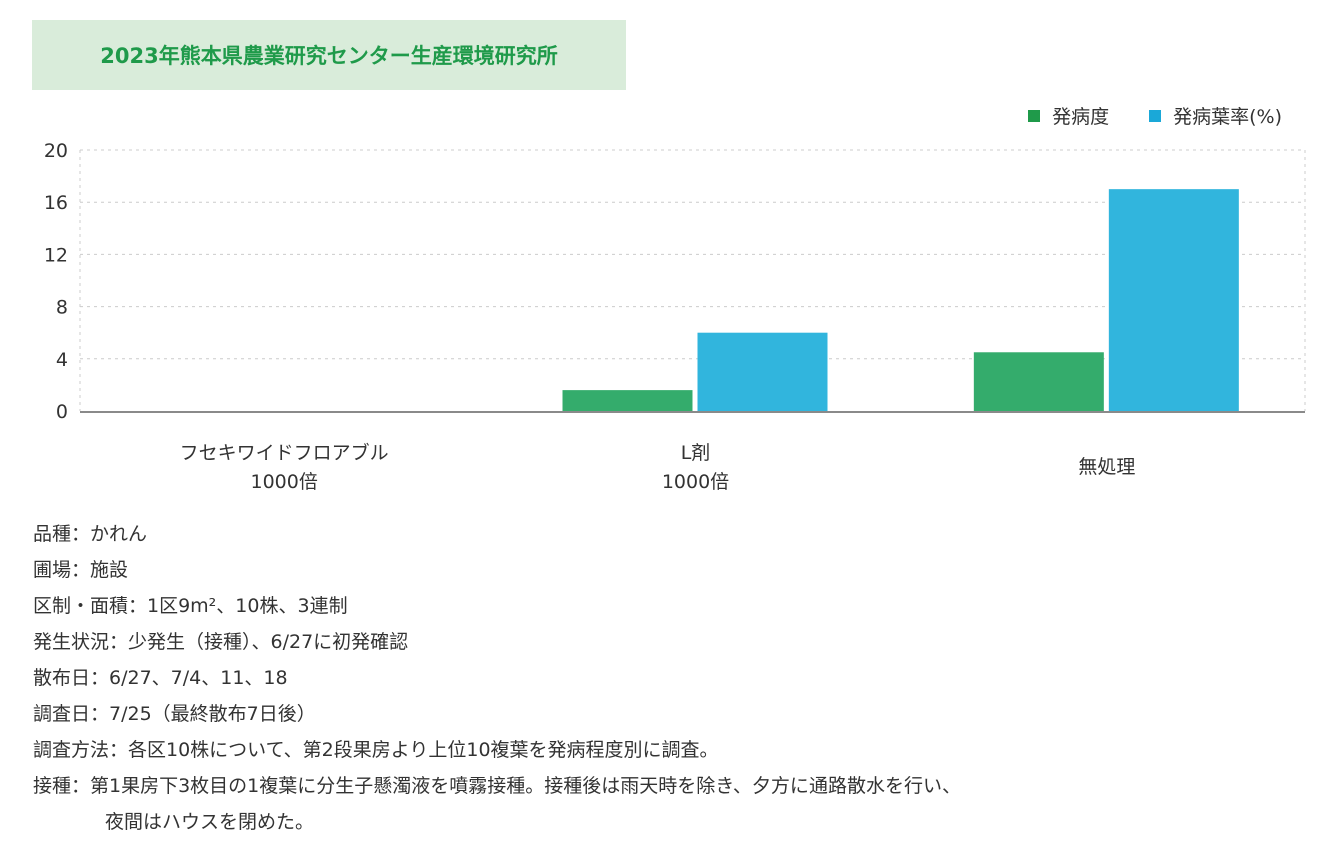 The width and height of the screenshot is (1338, 868). What do you see at coordinates (376, 750) in the screenshot?
I see `note-line: 調査方法：各区10株について、第2段果房より上位10複葉を発病程度別に調査。` at bounding box center [376, 750].